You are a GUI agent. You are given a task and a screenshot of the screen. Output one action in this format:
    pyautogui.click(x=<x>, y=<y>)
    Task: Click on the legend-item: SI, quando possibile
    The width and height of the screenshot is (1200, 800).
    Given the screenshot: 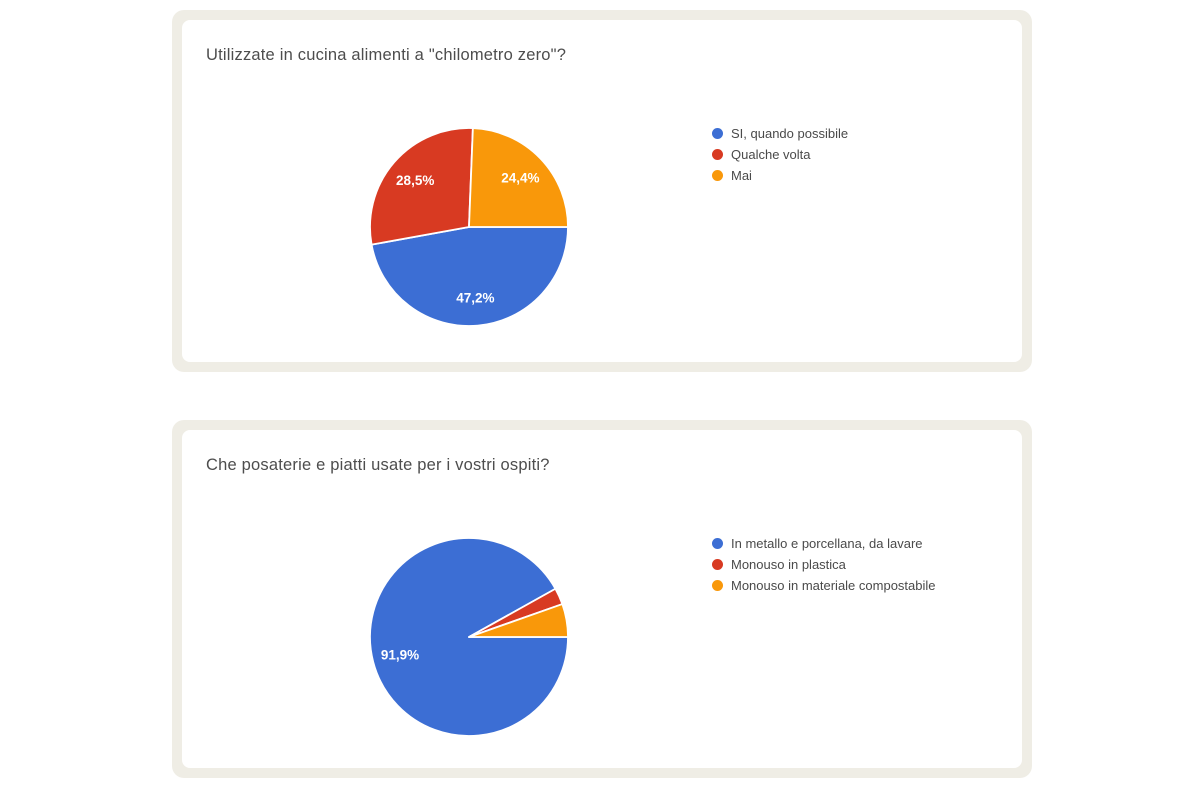 What is the action you would take?
    pyautogui.click(x=780, y=133)
    